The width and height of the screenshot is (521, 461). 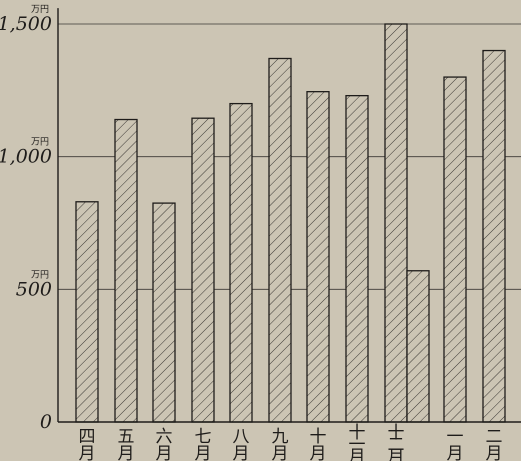 I want to click on x-tick-label-char: 五, so click(x=126, y=437).